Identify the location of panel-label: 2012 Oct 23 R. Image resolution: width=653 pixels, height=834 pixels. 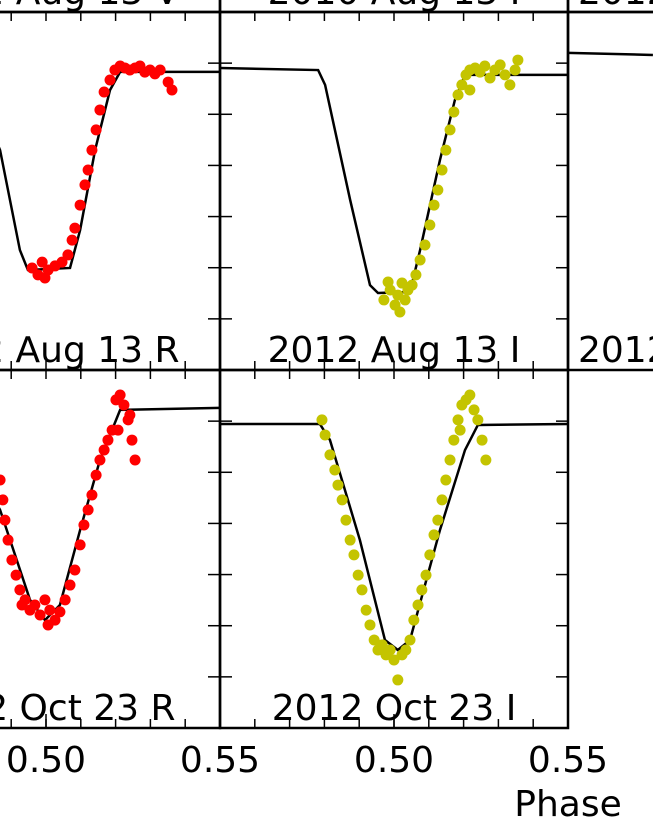
(88, 708).